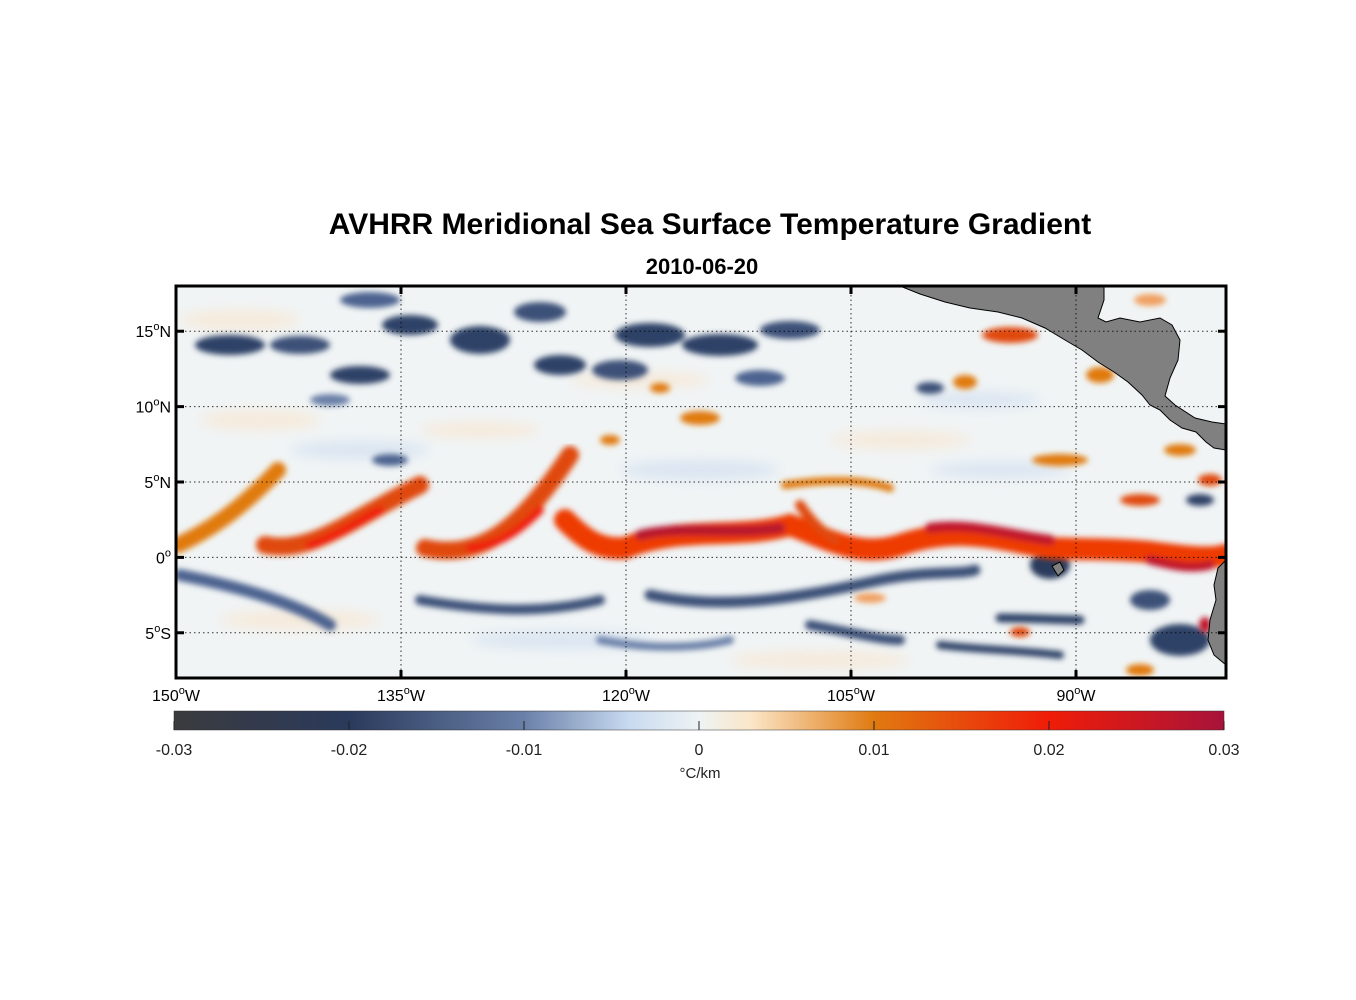  Describe the element at coordinates (153, 407) in the screenshot. I see `y-tick-label: 10oN` at that location.